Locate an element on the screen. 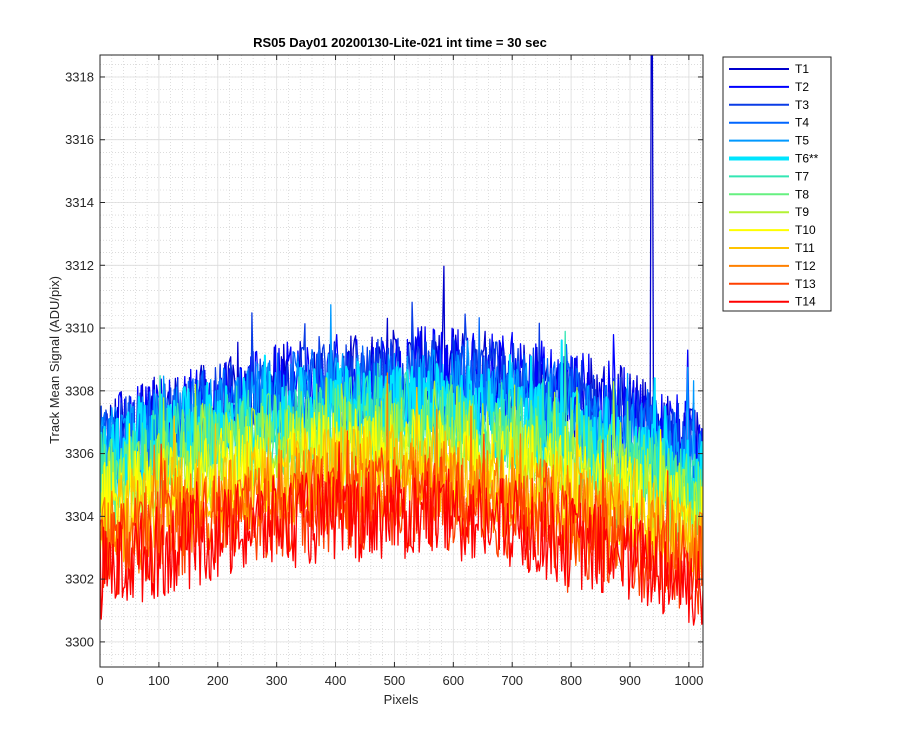  x-tick-label: 200 is located at coordinates (218, 680).